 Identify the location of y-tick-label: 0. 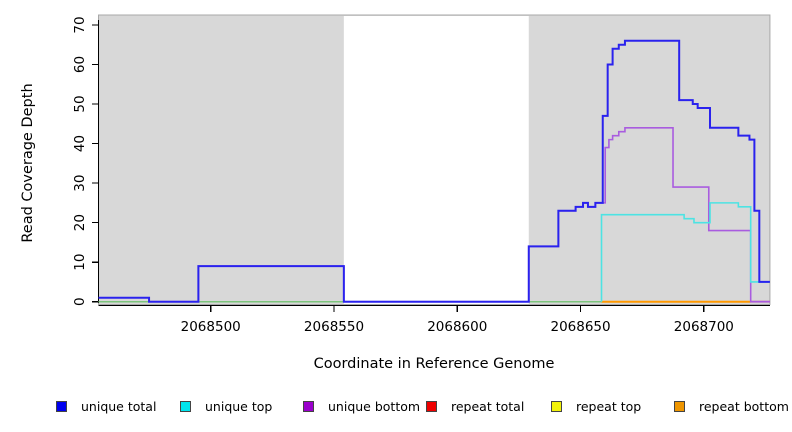
(80, 301).